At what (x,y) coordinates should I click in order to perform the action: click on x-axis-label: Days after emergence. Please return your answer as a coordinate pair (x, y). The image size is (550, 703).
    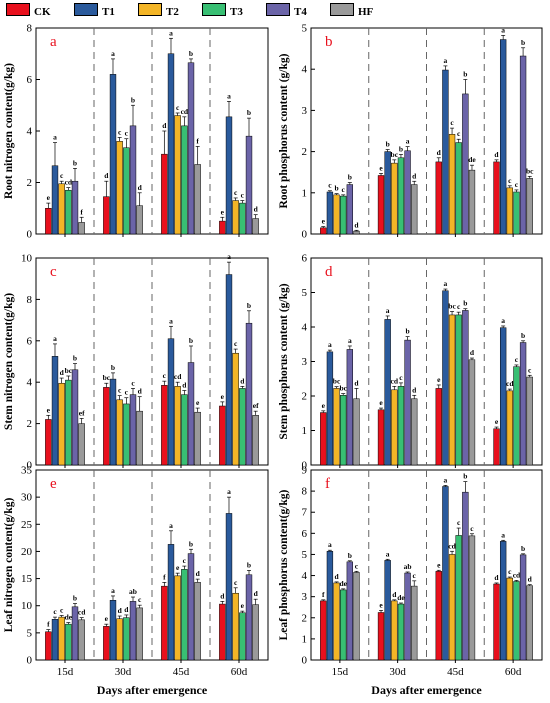
    Looking at the image, I should click on (426, 690).